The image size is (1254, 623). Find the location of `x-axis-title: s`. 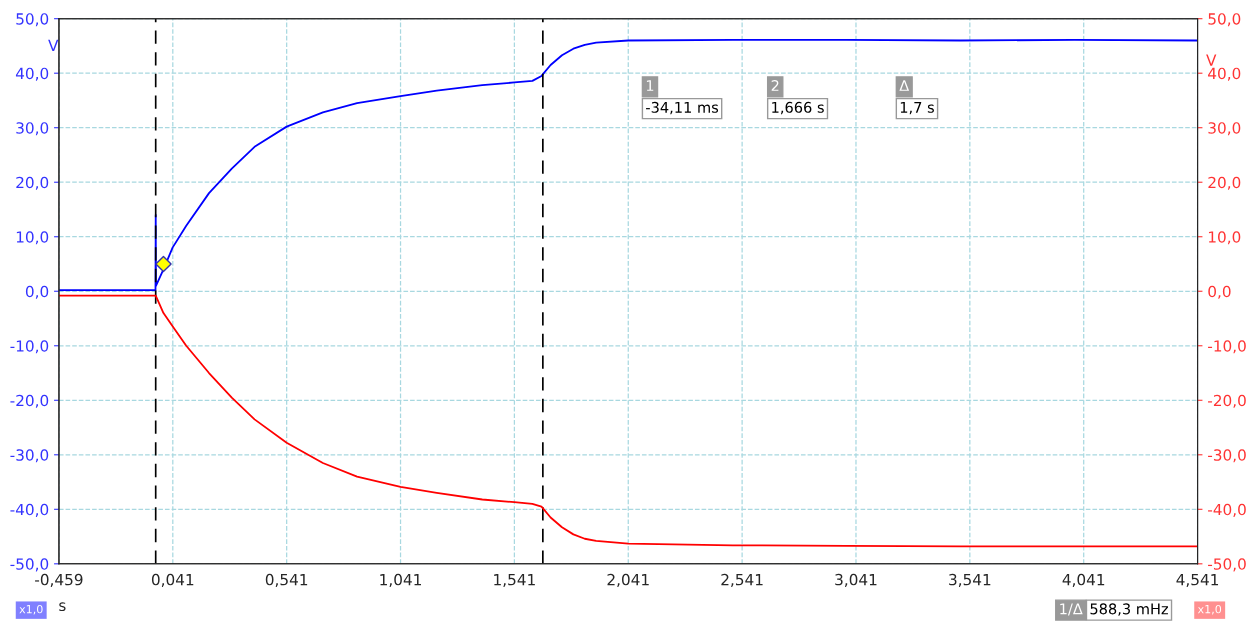

x-axis-title: s is located at coordinates (62, 607).